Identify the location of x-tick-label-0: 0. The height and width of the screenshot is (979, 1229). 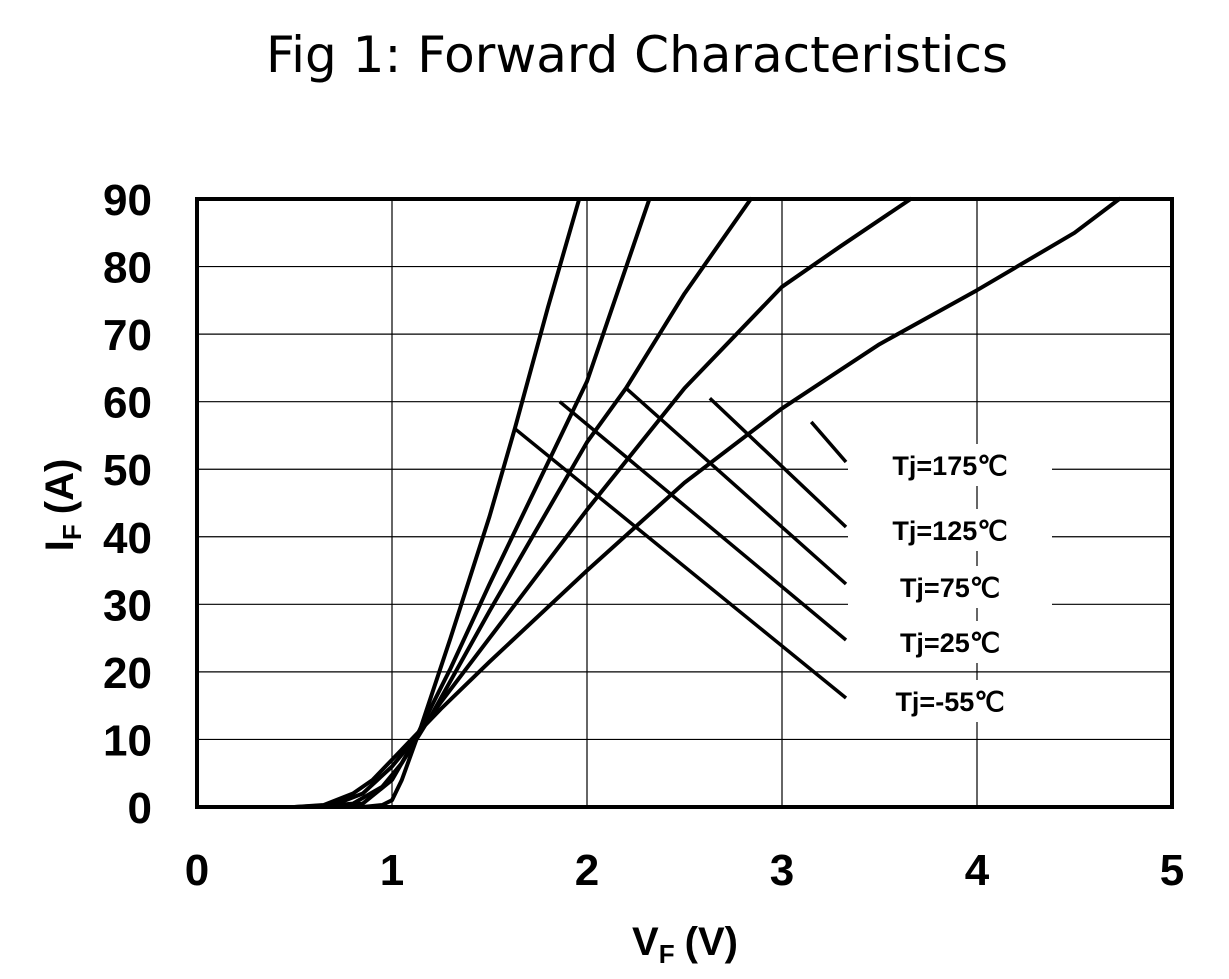
(197, 870).